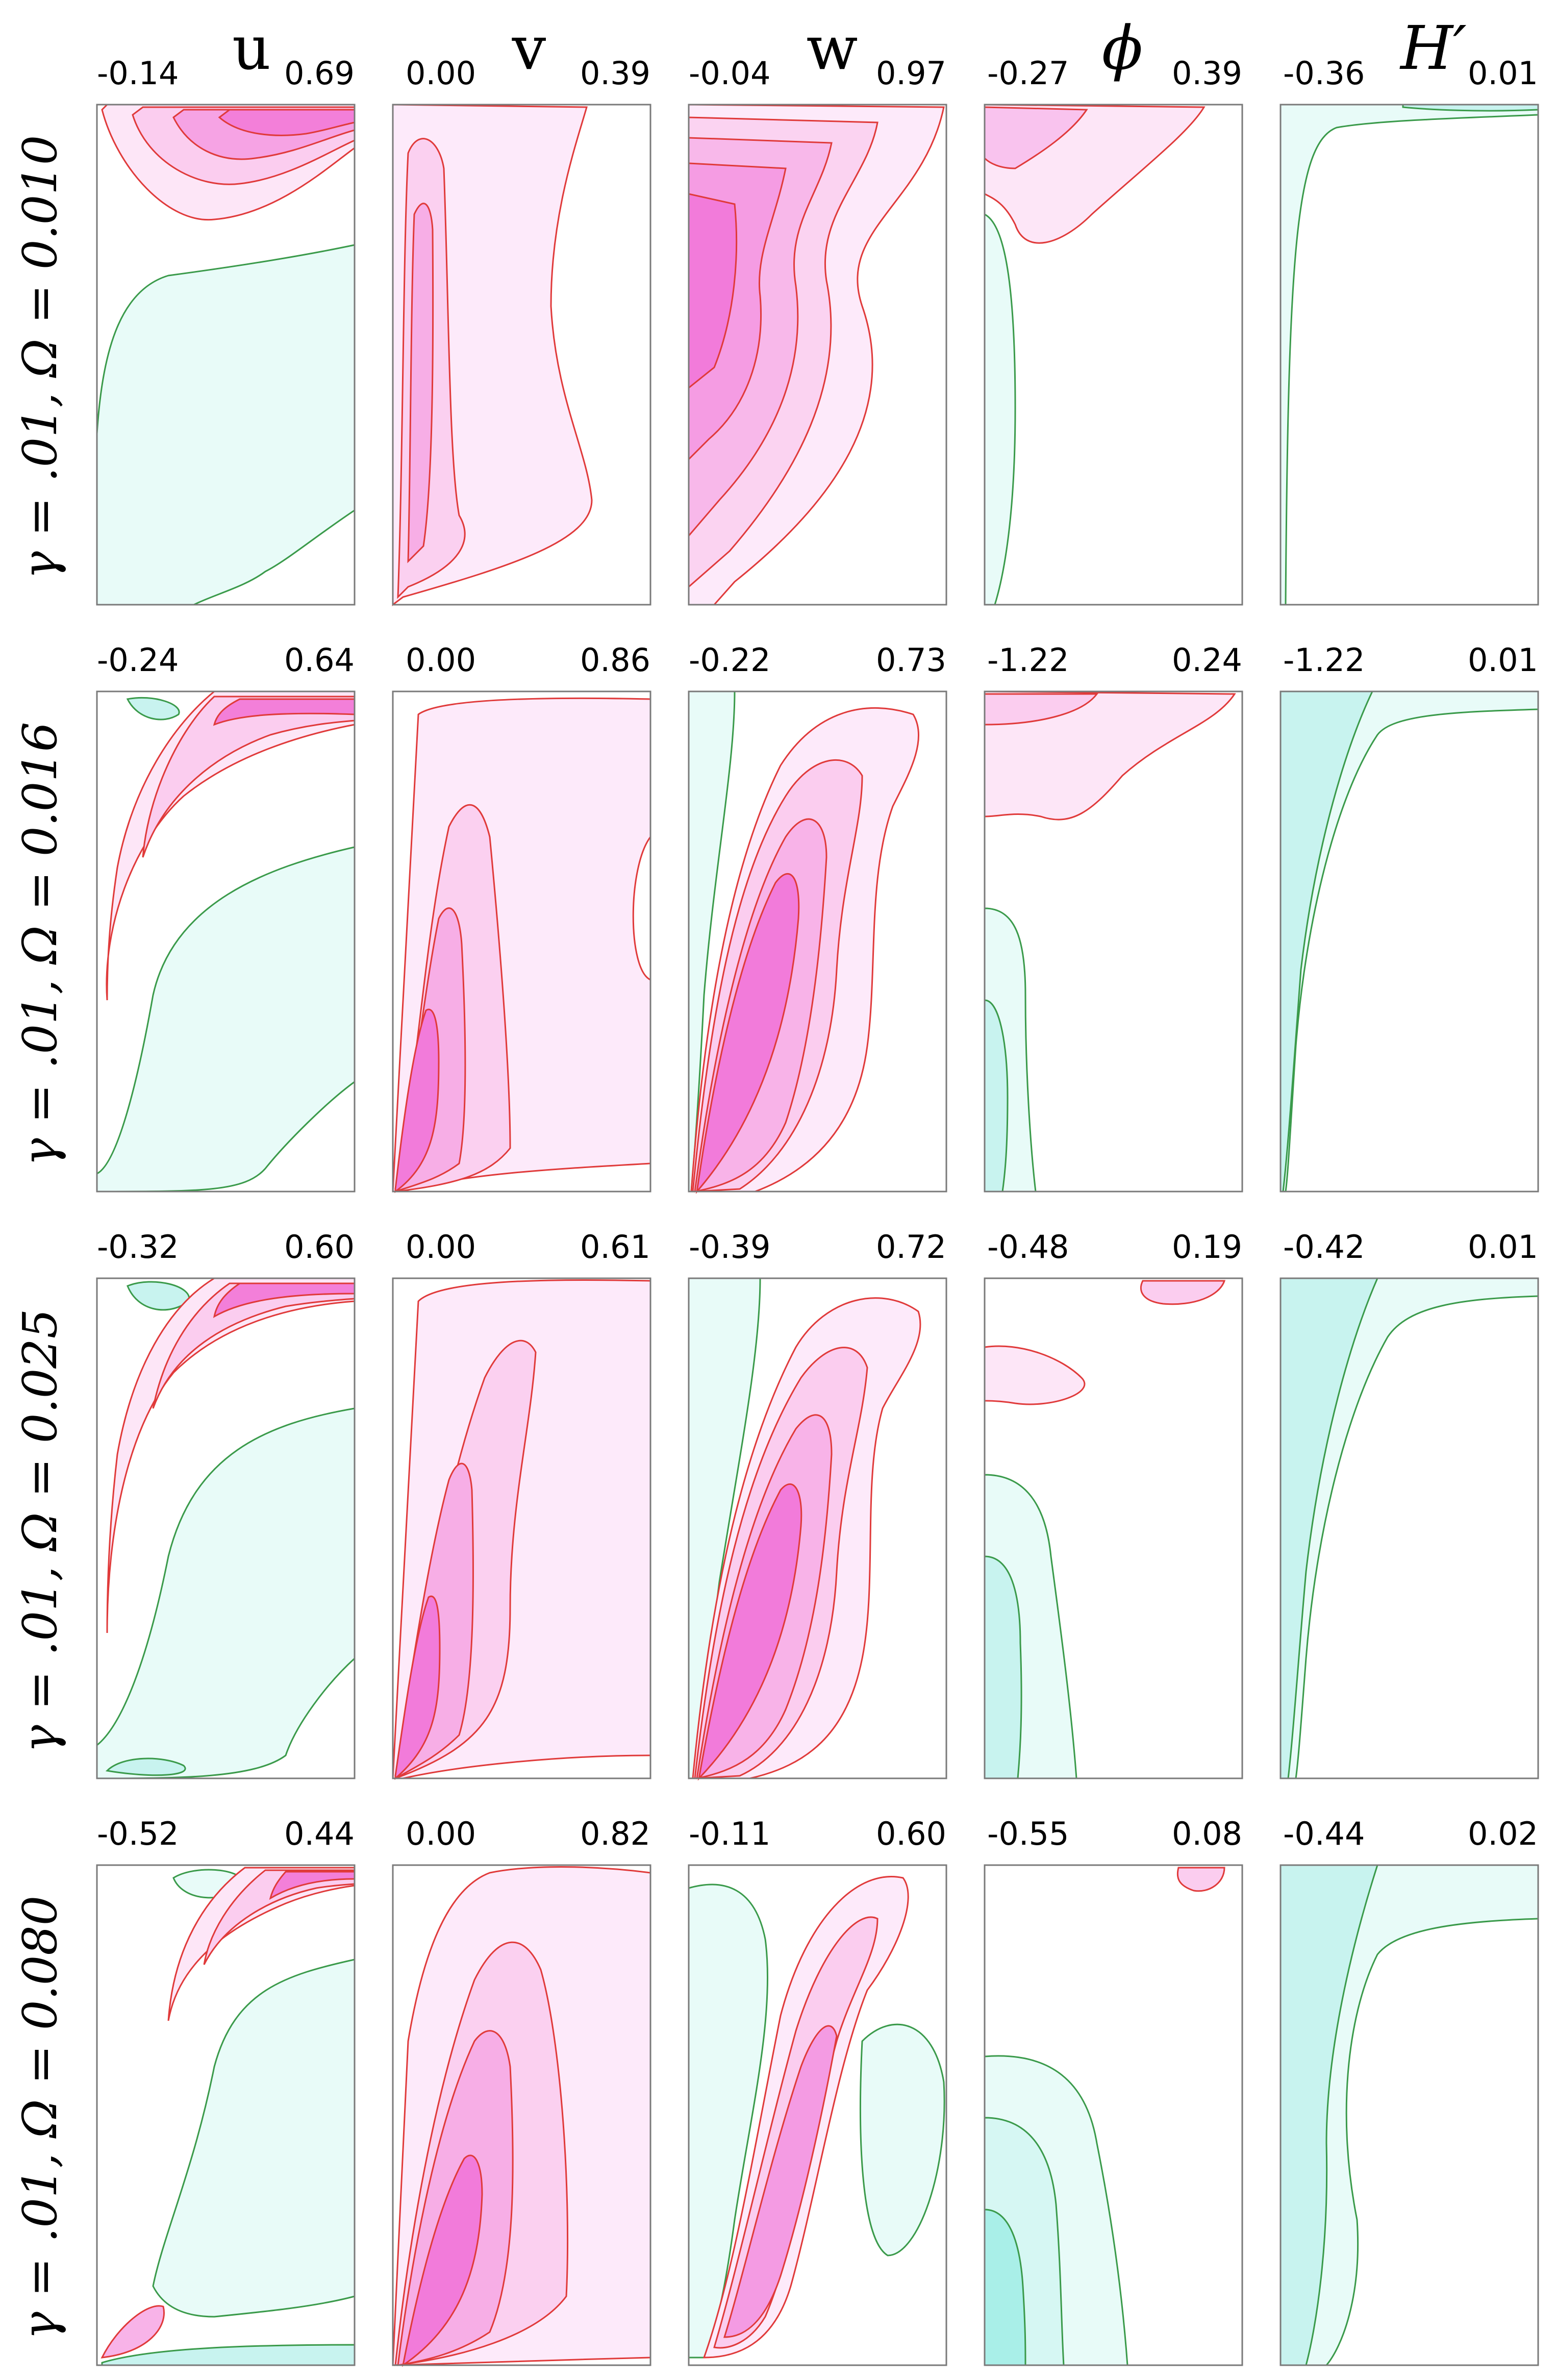 This screenshot has height=2380, width=1556. Describe the element at coordinates (312, 1885) in the screenshot. I see `r4-u-positive-core` at that location.